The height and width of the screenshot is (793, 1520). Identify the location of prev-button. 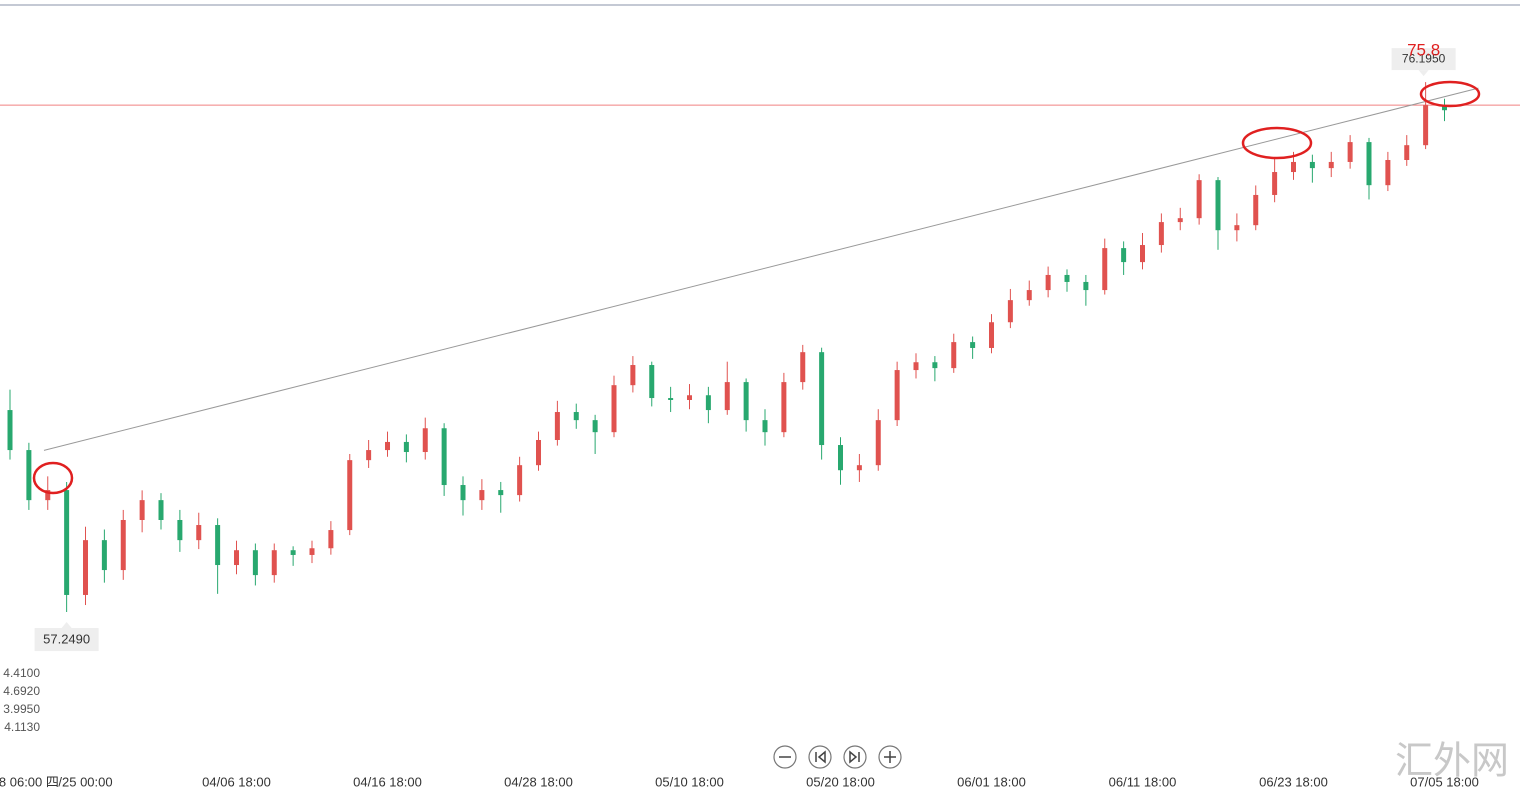
(820, 757).